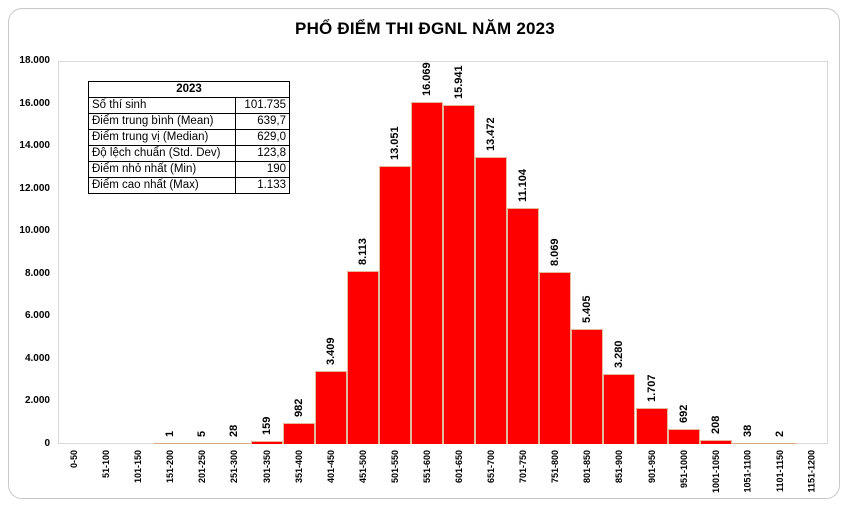 The image size is (850, 507). What do you see at coordinates (394, 143) in the screenshot?
I see `bar-value-label: 13.051` at bounding box center [394, 143].